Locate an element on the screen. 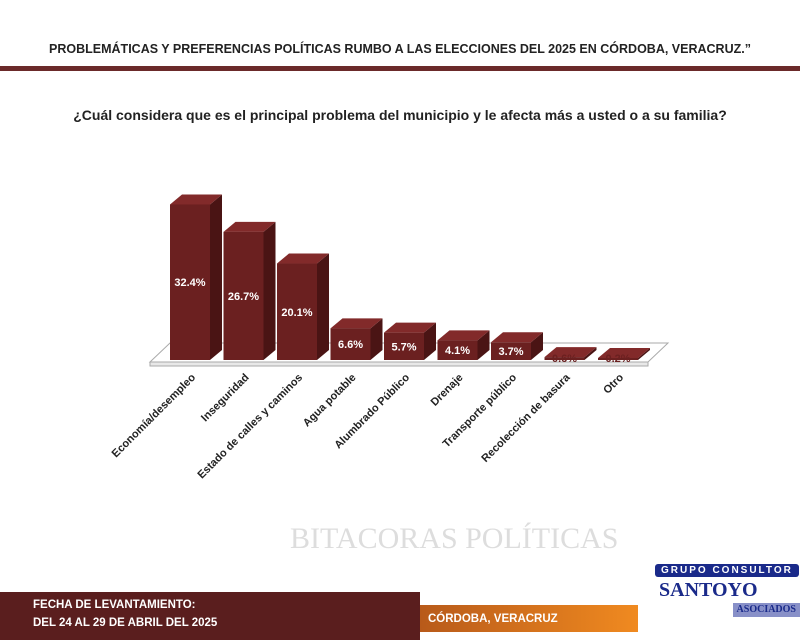 The width and height of the screenshot is (800, 640). data-label: 32.4% is located at coordinates (189, 283).